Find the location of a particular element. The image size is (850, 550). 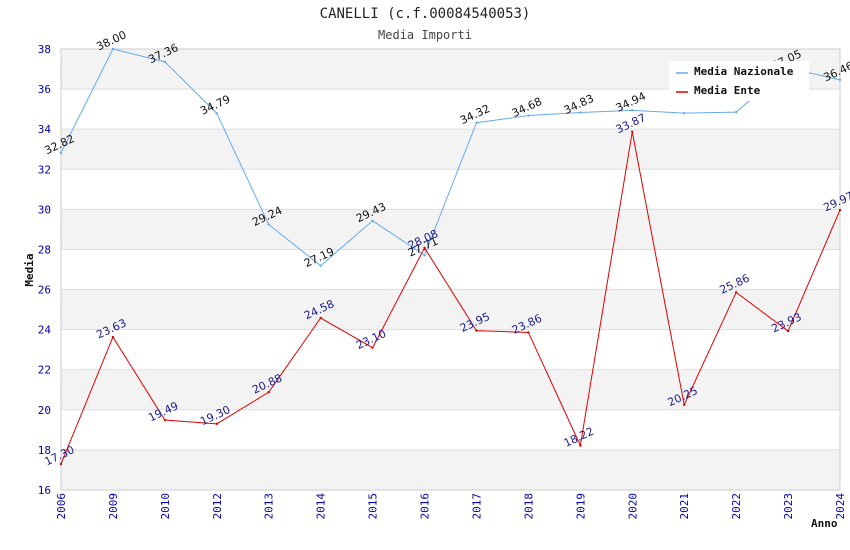

y-tick-label: 24 is located at coordinates (45, 330).